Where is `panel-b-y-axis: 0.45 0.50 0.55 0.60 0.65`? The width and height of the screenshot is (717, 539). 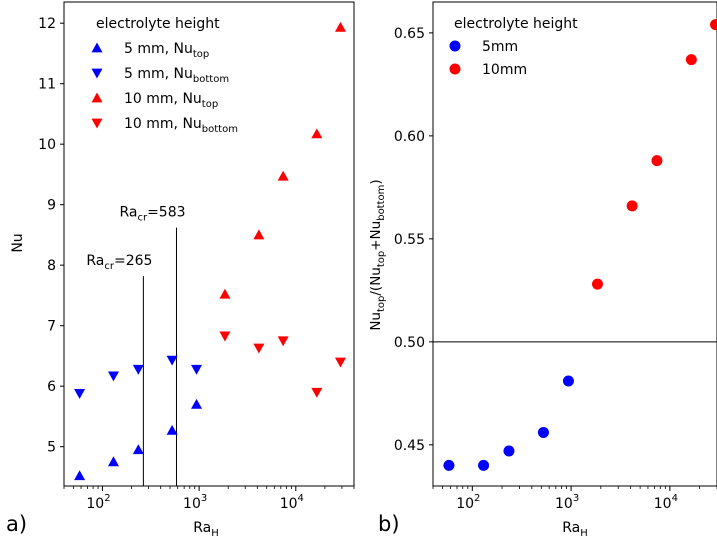
panel-b-y-axis: 0.45 0.50 0.55 0.60 0.65 is located at coordinates (413, 240).